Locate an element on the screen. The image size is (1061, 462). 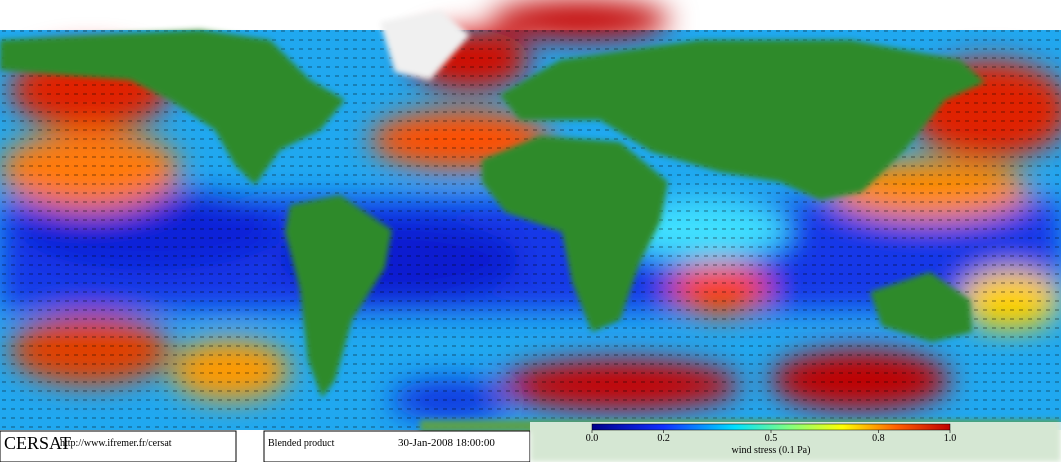
colorbar-tick-label: 0.2 is located at coordinates (663, 438).